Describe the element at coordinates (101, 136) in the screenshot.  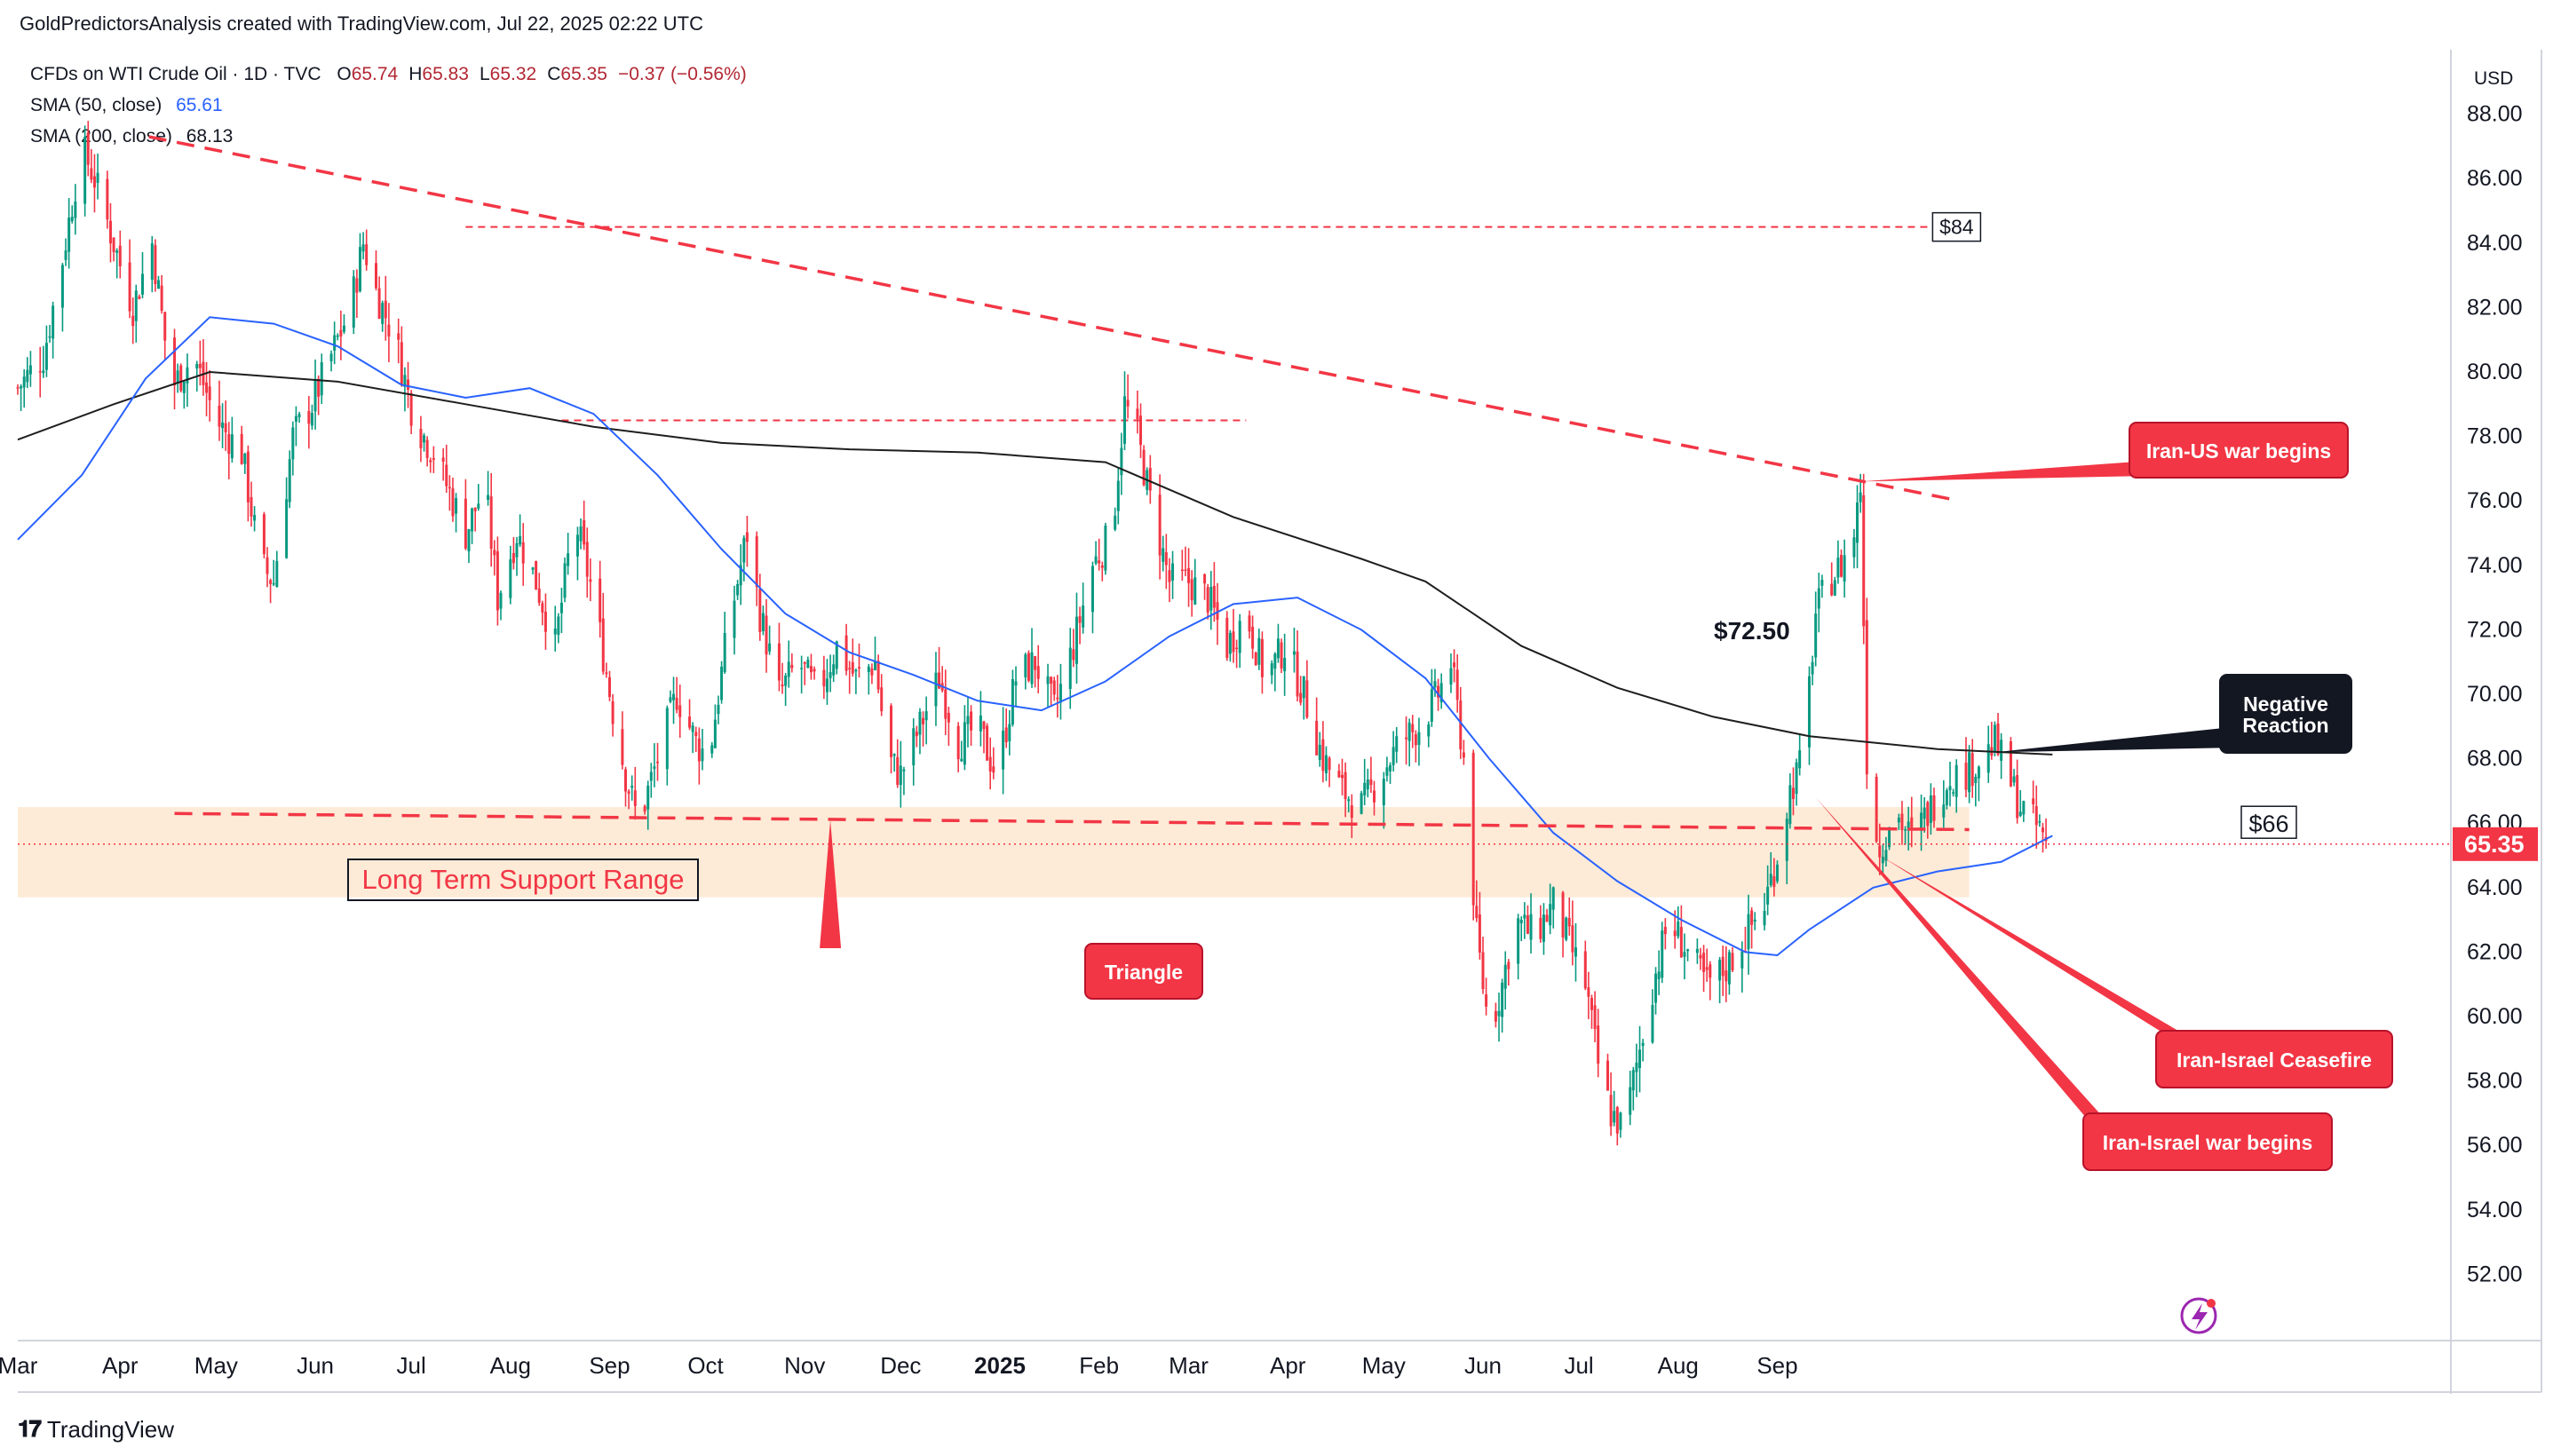
I see `sma200-label: SMA (200, close)` at that location.